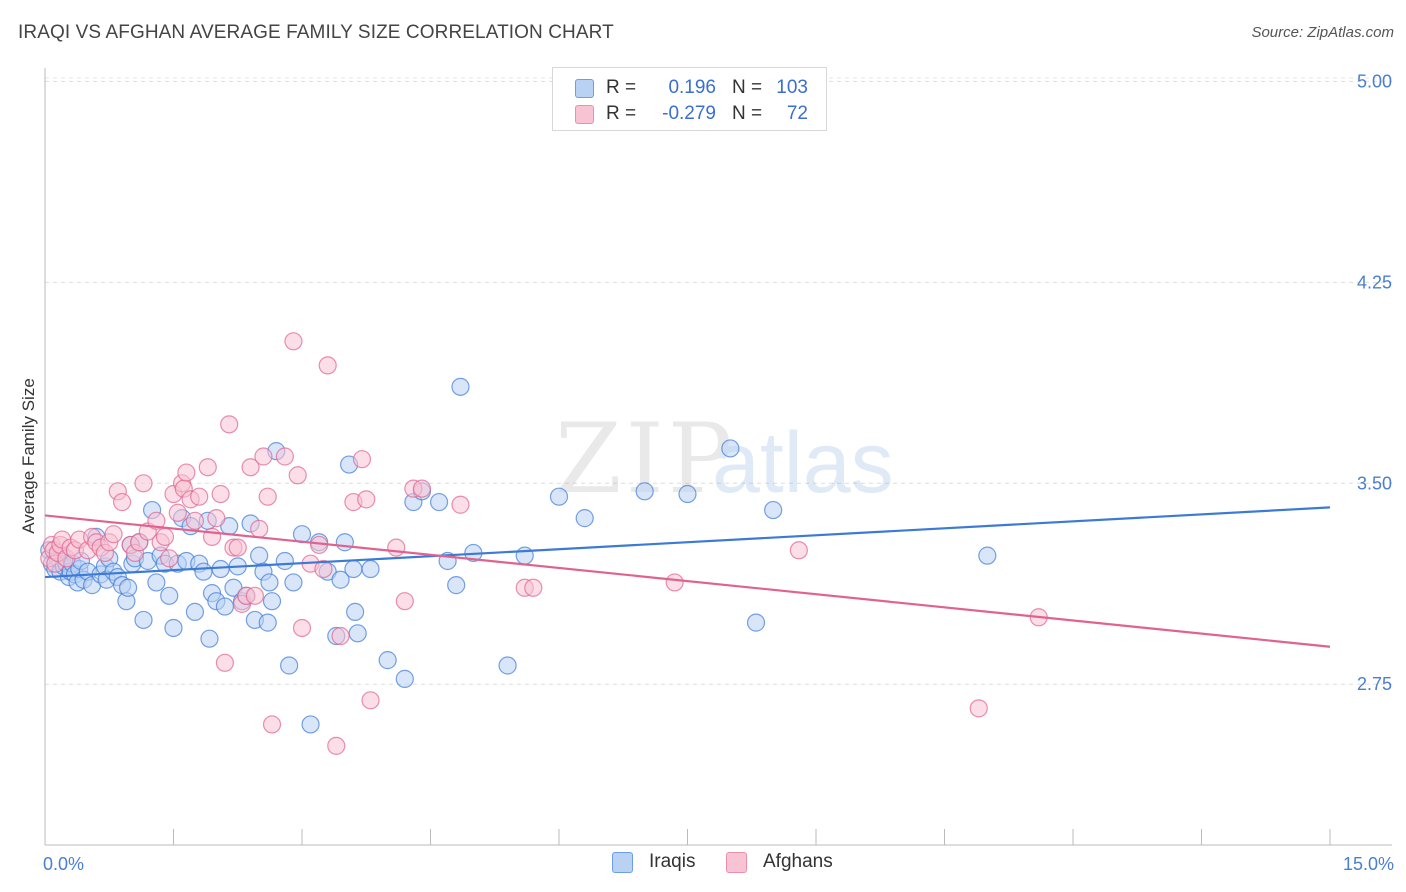  What do you see at coordinates (1368, 864) in the screenshot?
I see `x-tick-label: 15.0%` at bounding box center [1368, 864].